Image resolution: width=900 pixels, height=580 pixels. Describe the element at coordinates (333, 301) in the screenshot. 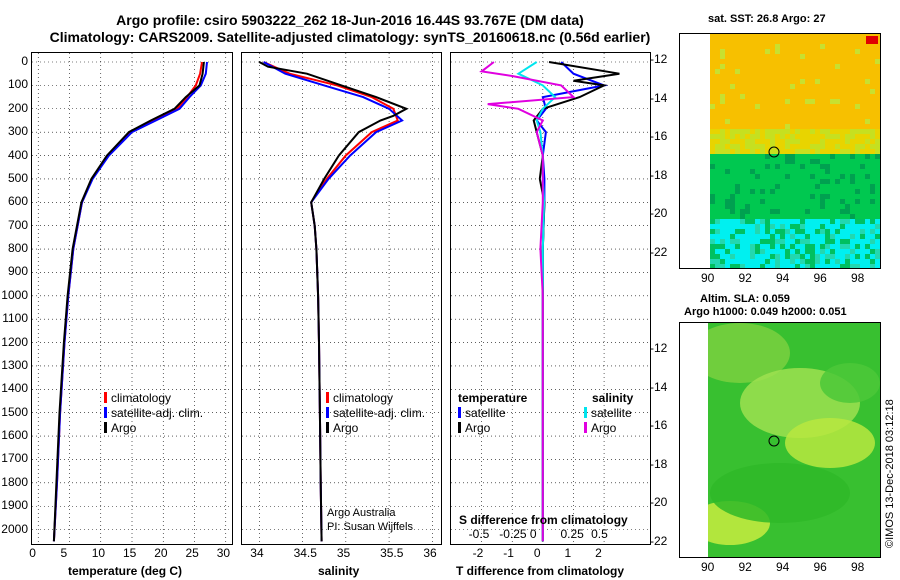

I see `series-line-argo` at that location.